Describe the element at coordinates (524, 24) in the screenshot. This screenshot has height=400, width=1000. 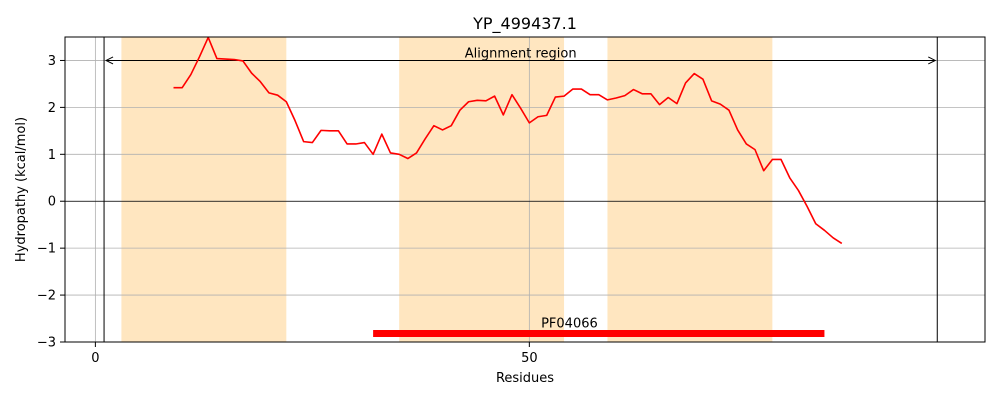
I see `chart-title: YP_499437.1` at that location.